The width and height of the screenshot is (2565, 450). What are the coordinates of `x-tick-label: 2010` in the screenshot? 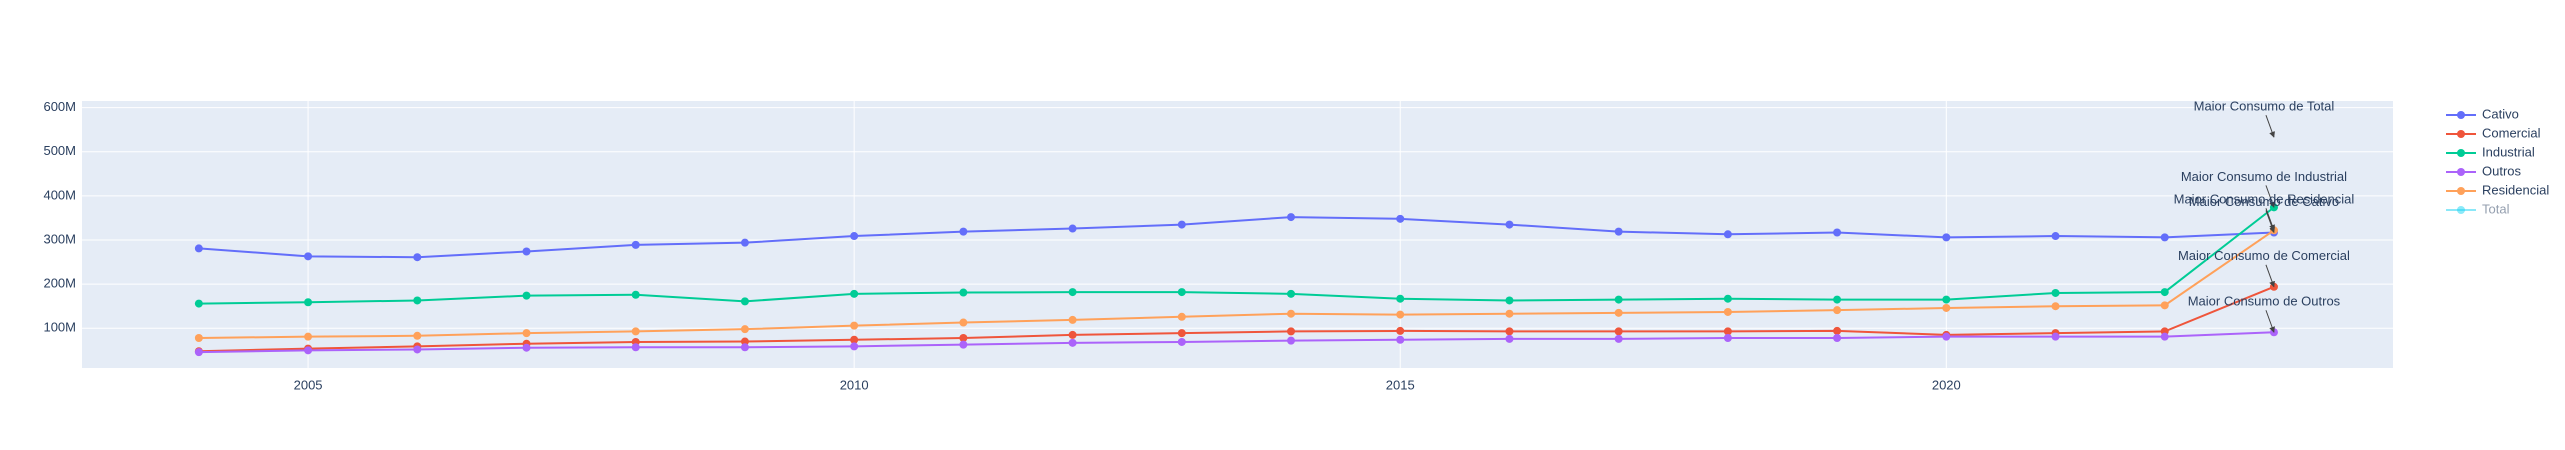 It's located at (854, 384).